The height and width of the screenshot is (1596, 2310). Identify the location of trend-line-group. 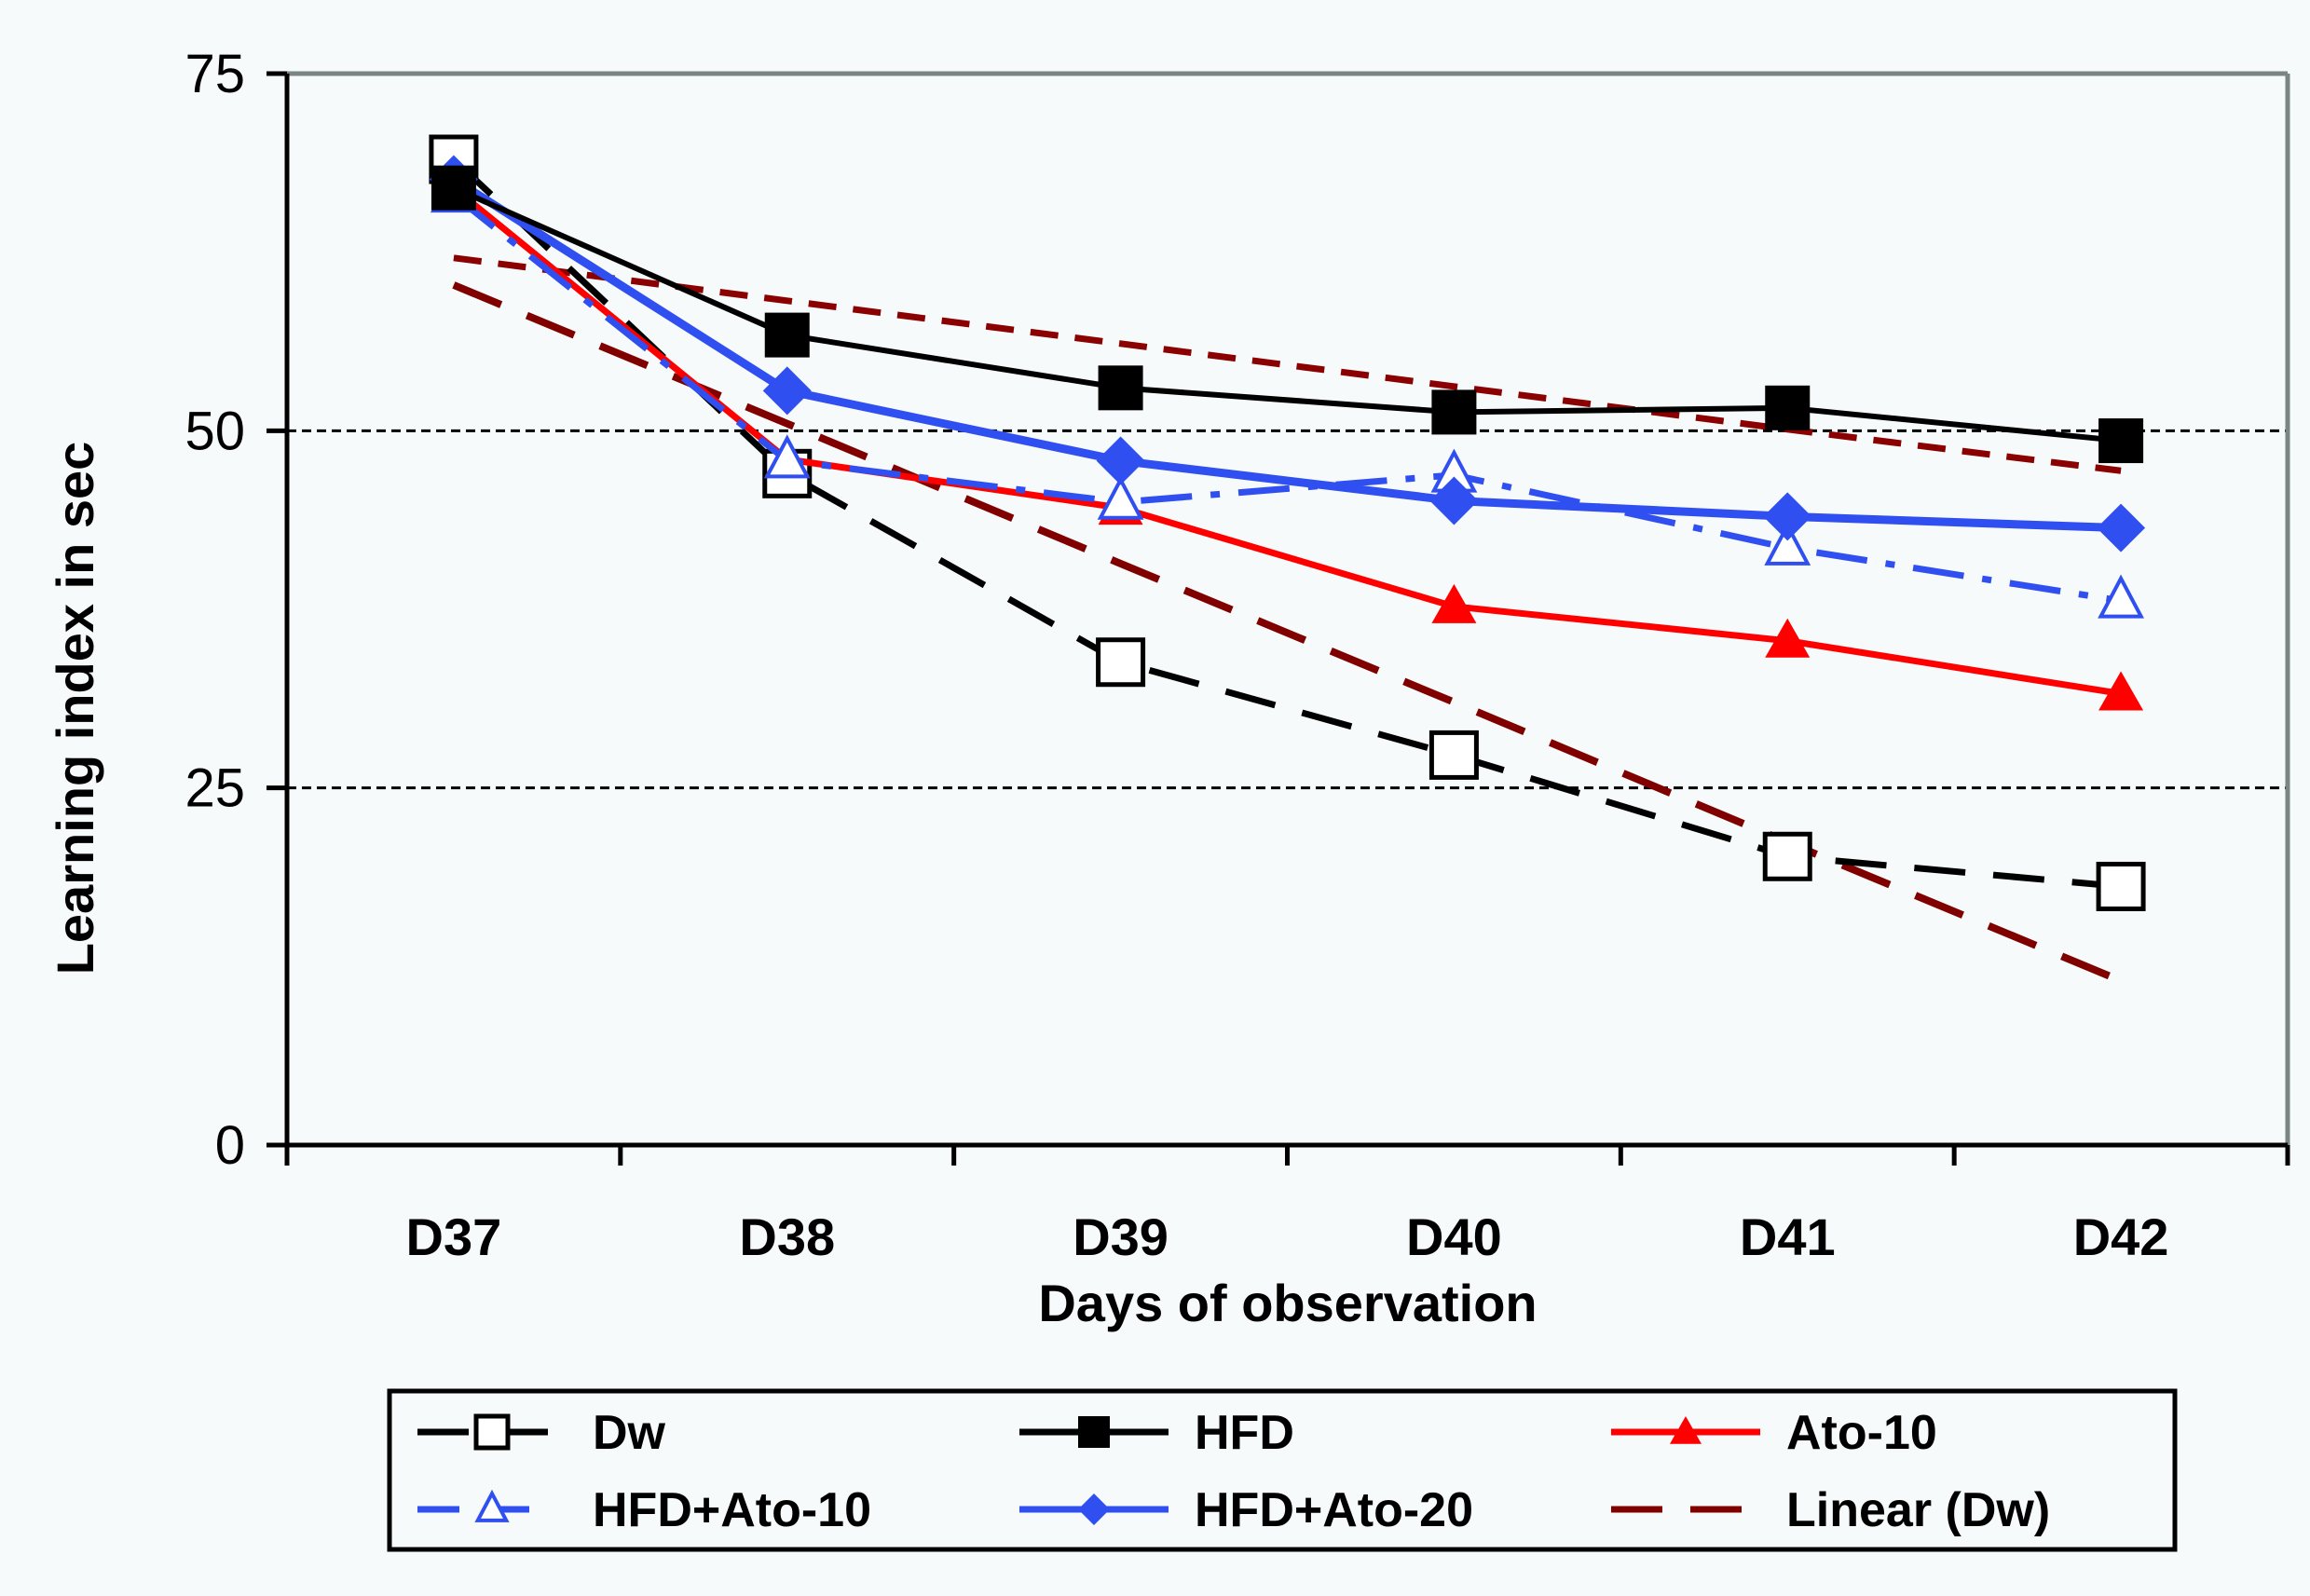
(1287, 364).